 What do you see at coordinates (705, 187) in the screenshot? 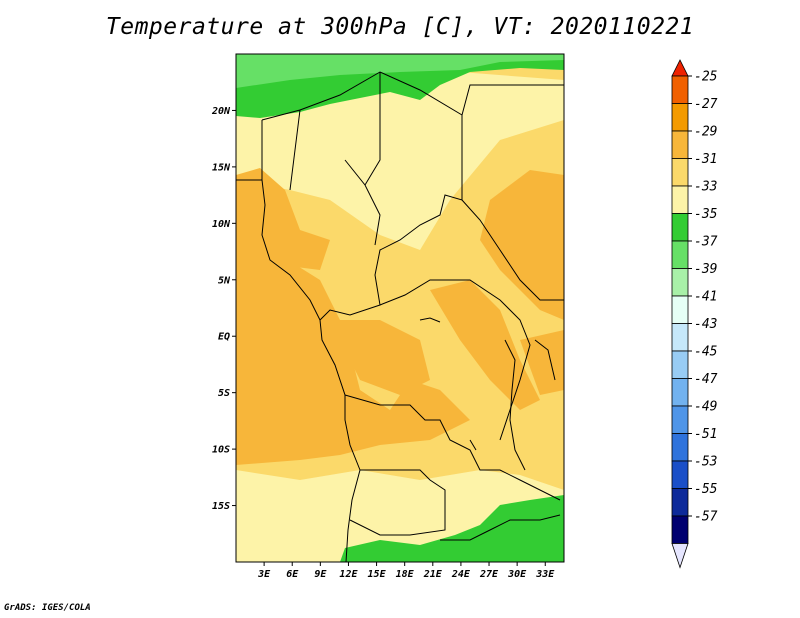
I see `colorbar-label: -33` at bounding box center [705, 187].